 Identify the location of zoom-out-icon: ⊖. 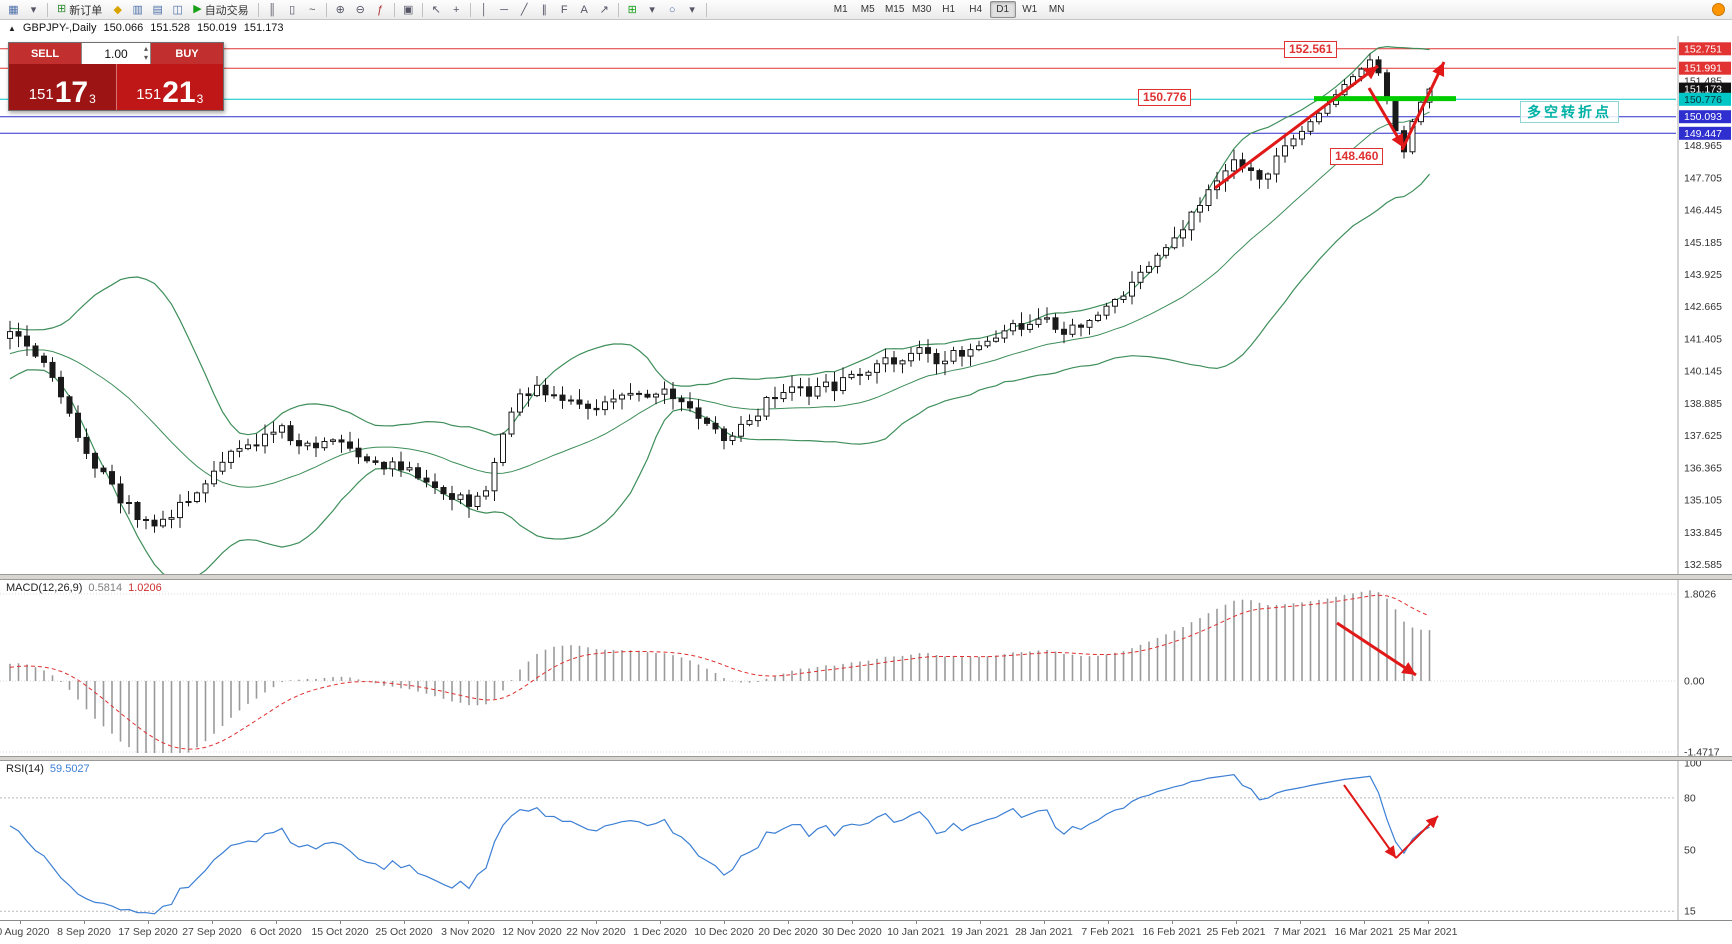
(360, 10).